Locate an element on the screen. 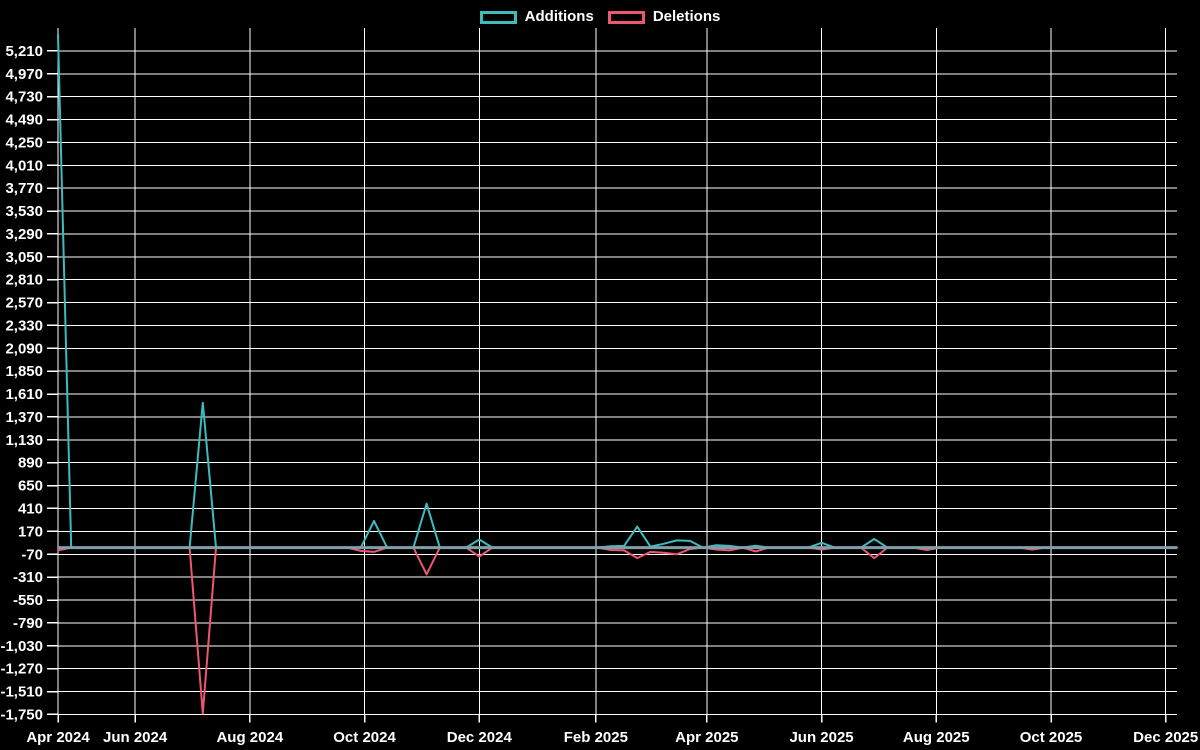 This screenshot has height=750, width=1200. additions-swatch-icon is located at coordinates (498, 17).